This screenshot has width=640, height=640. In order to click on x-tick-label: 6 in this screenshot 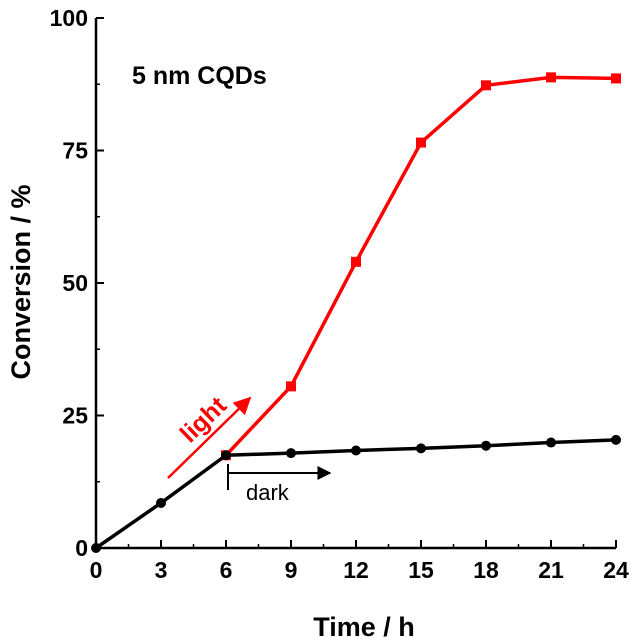, I will do `click(226, 570)`.